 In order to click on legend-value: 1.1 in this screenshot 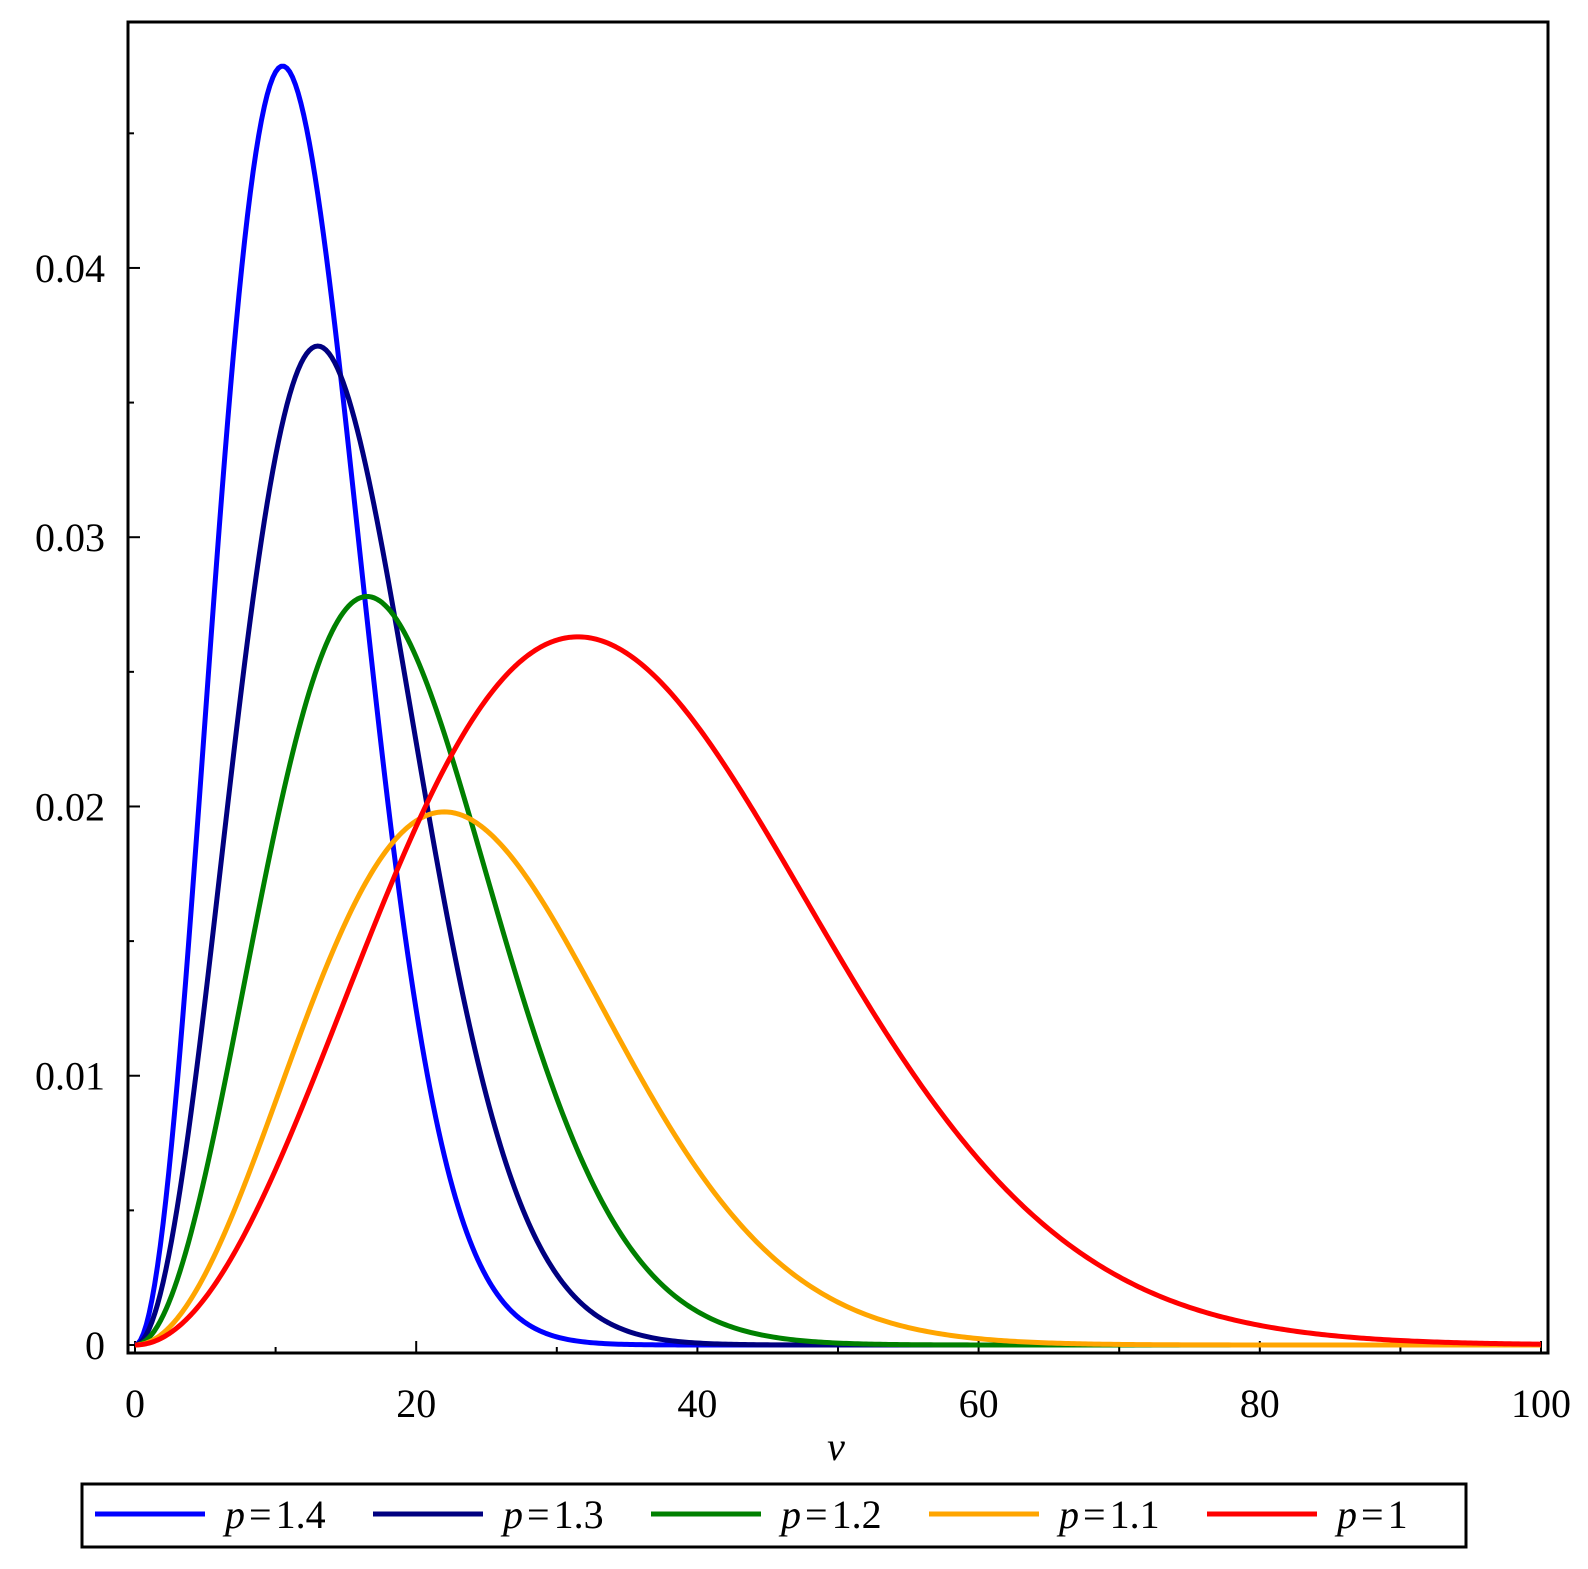, I will do `click(1135, 1514)`.